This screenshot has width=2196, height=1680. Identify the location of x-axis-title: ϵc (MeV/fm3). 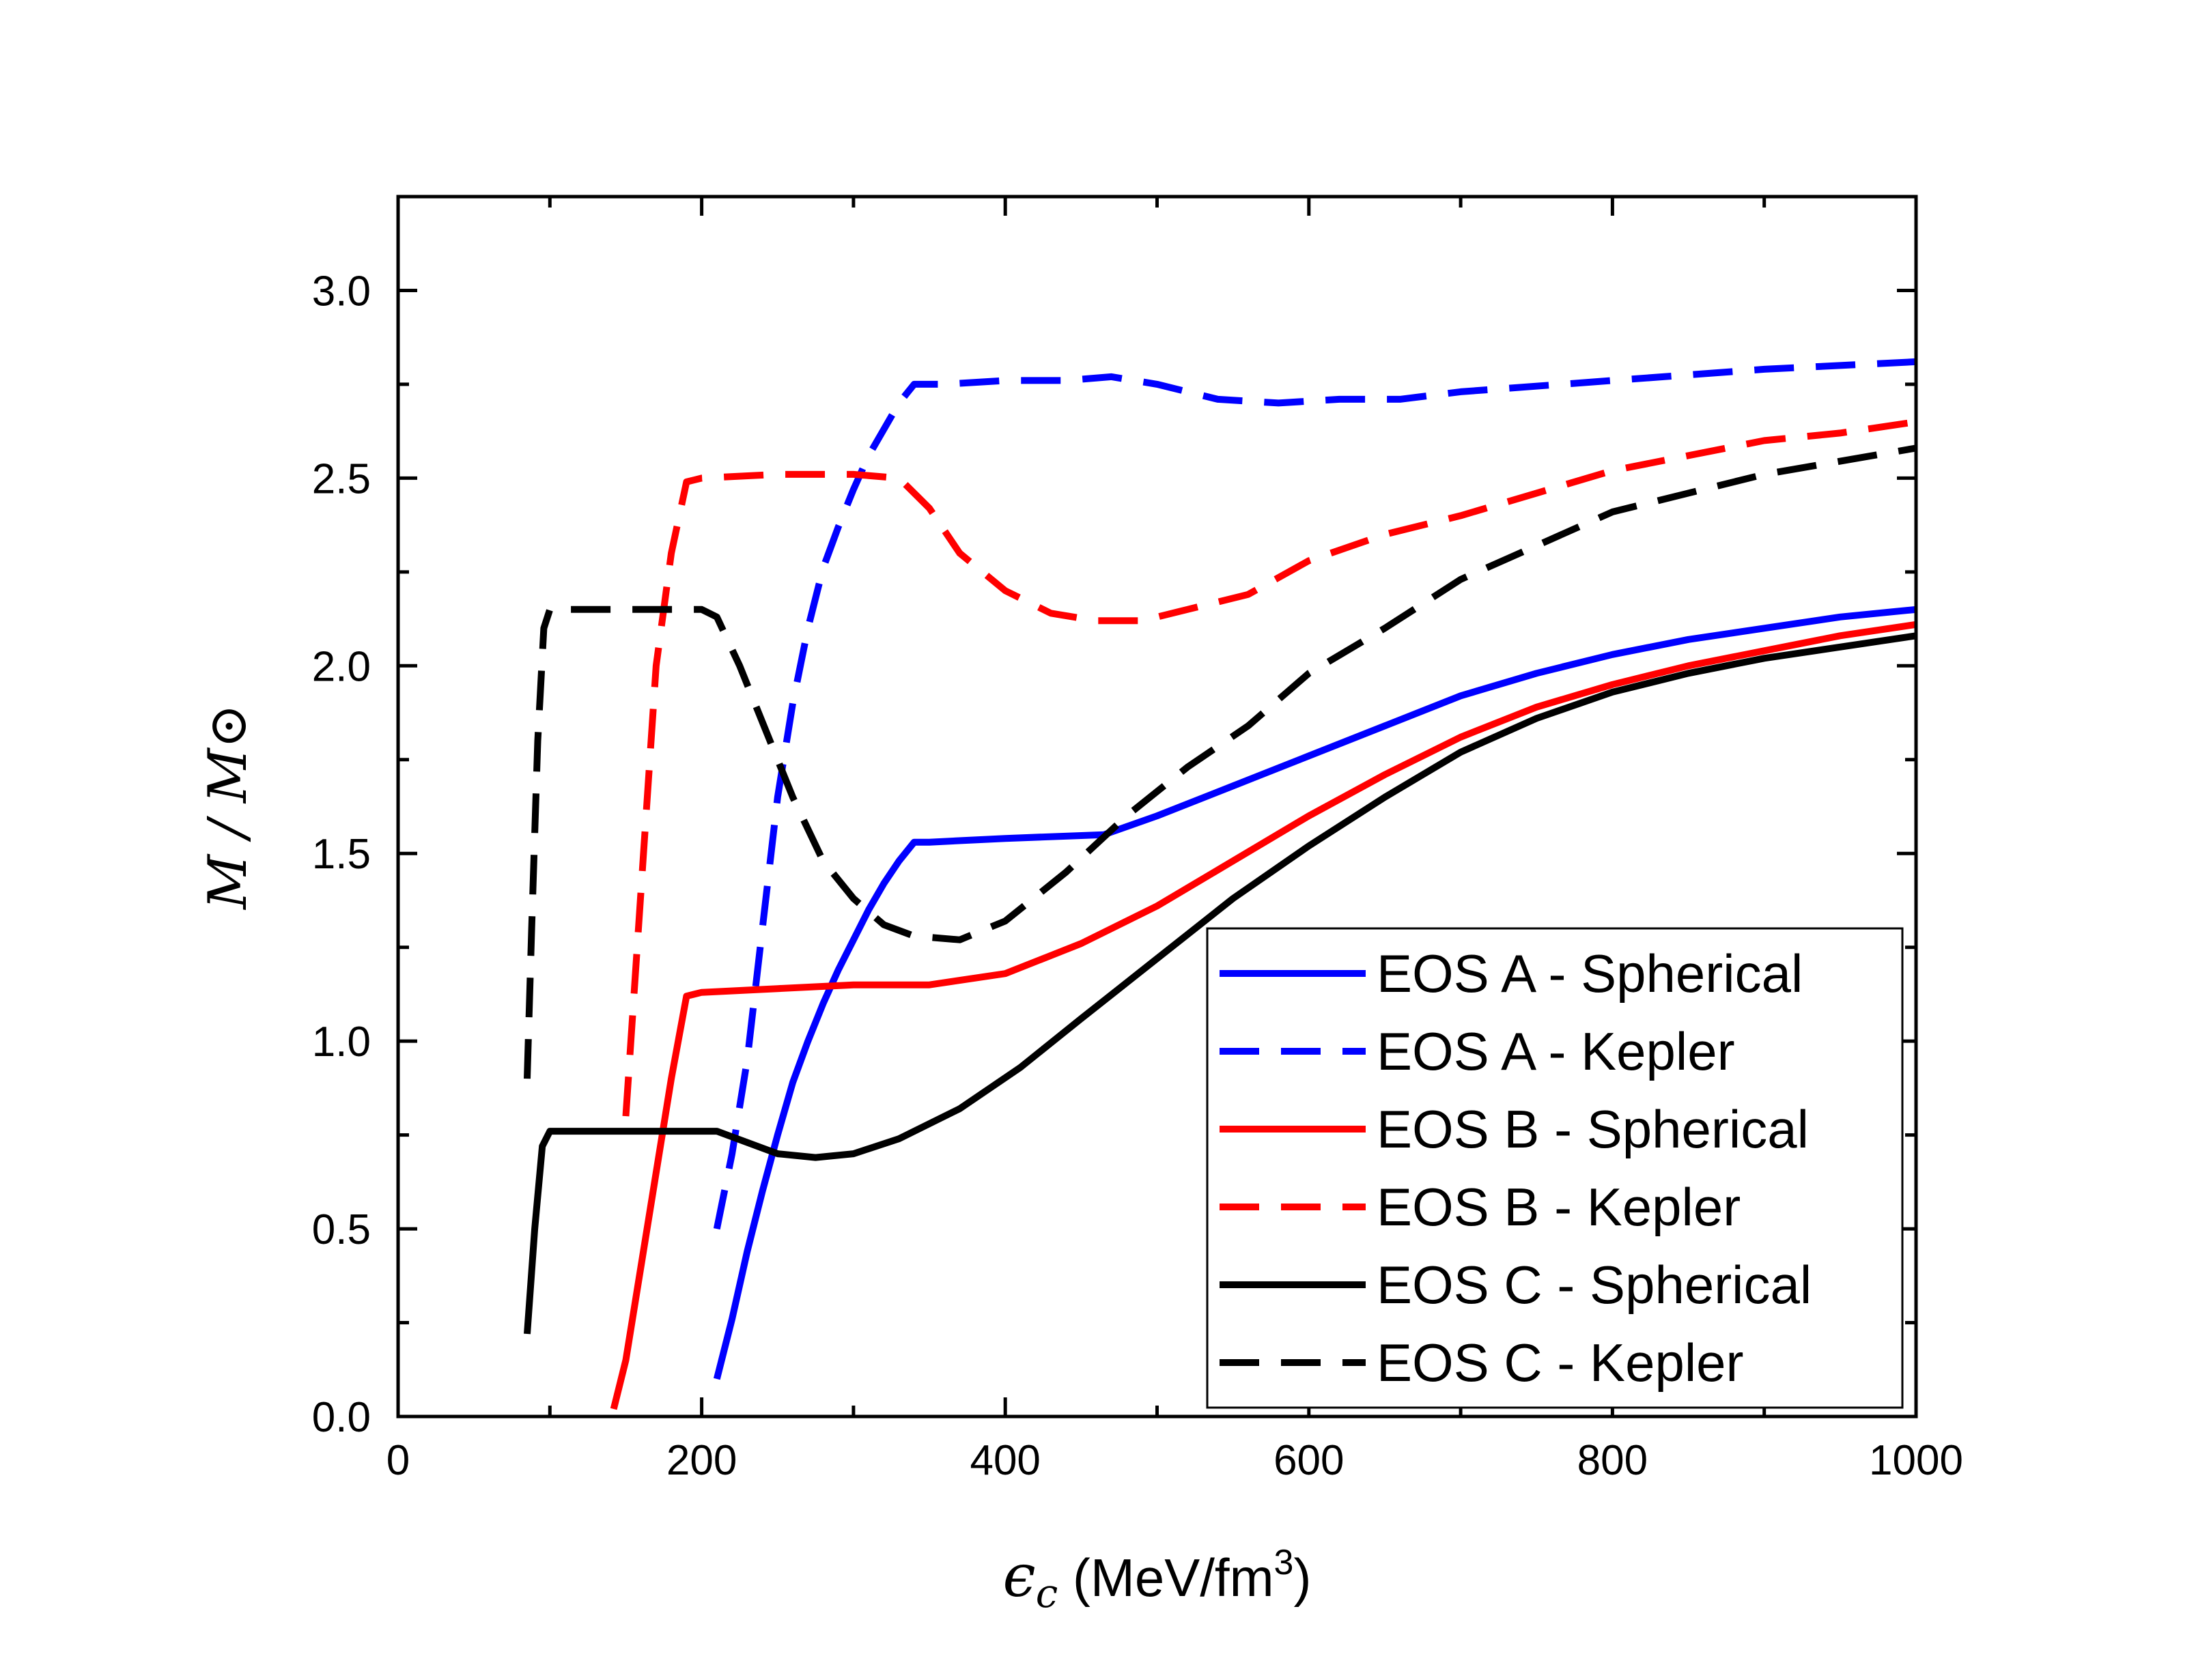
(1157, 1579).